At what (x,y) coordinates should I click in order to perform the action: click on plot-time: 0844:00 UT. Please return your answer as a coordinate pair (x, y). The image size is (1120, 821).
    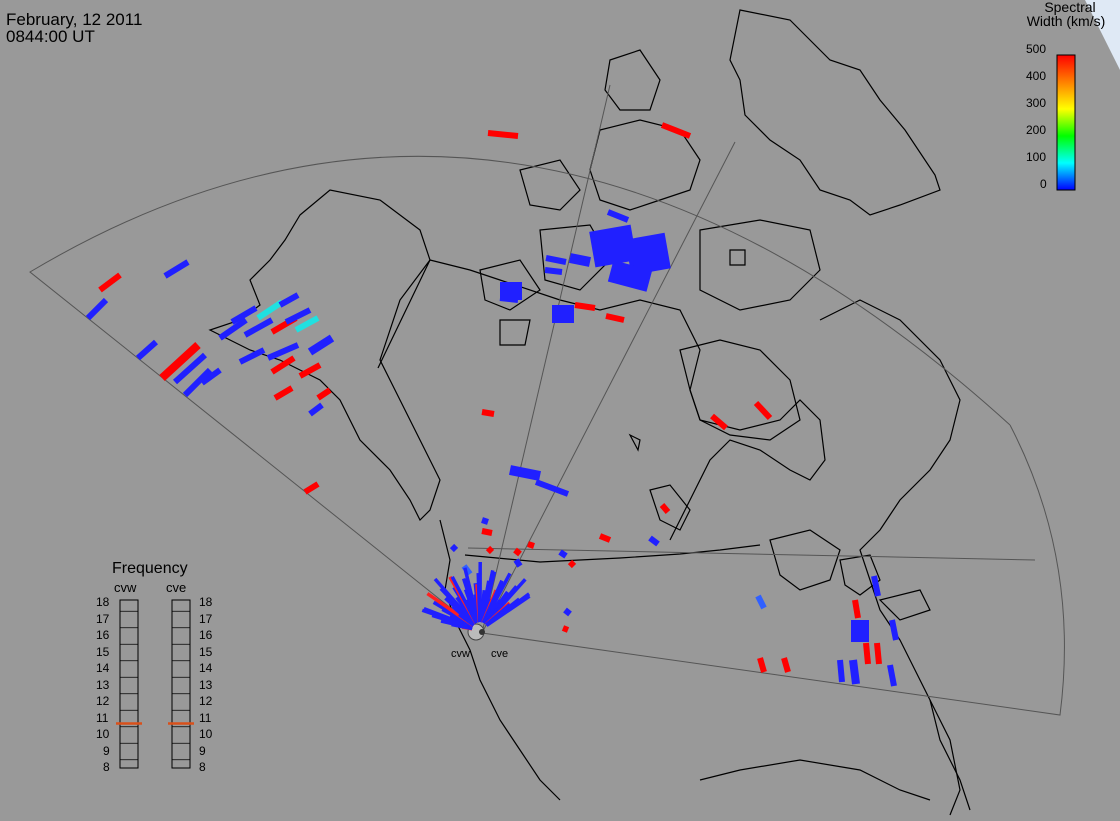
    Looking at the image, I should click on (50, 36).